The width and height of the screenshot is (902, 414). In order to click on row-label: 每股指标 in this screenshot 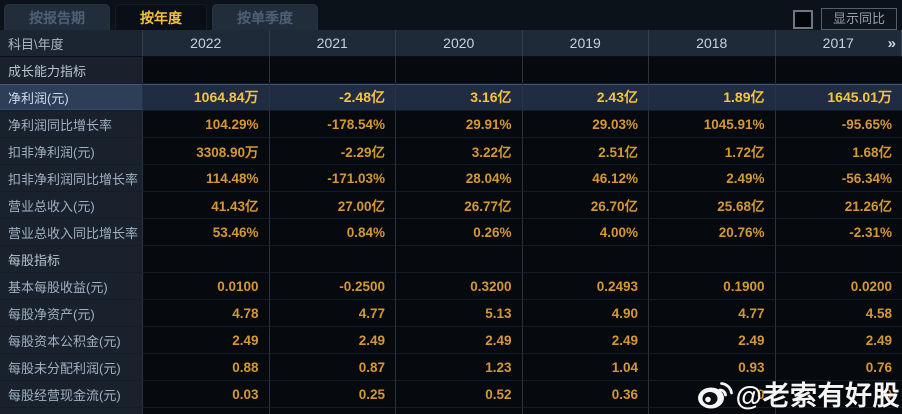, I will do `click(71, 259)`.